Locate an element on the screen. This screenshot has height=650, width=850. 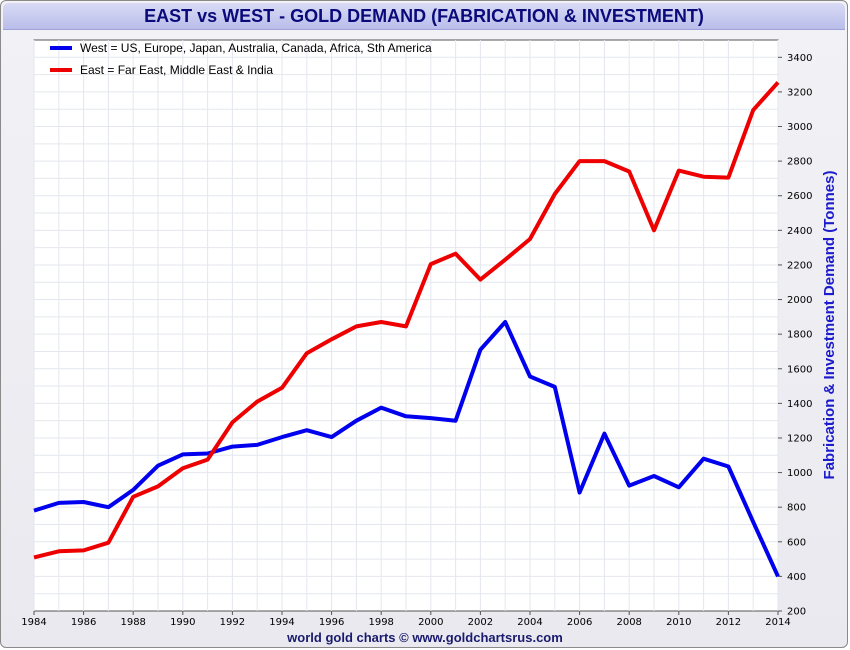
x-tick-label: 1992 is located at coordinates (232, 622).